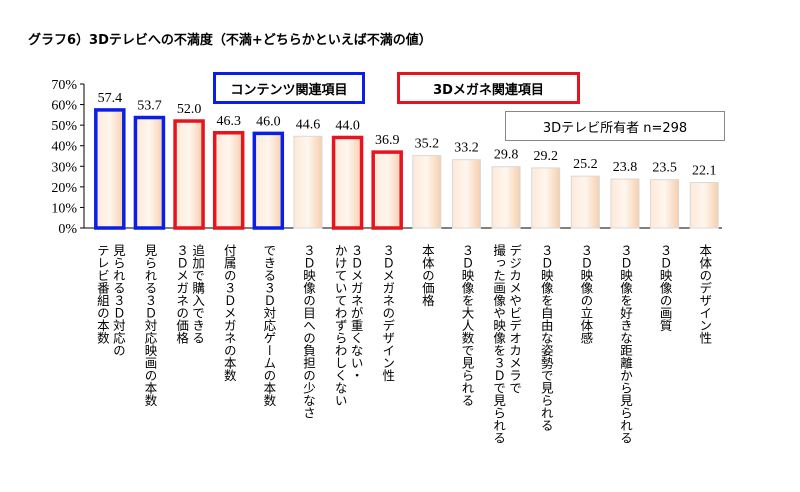 The image size is (800, 492). I want to click on y-tick-label: 20%, so click(64, 188).